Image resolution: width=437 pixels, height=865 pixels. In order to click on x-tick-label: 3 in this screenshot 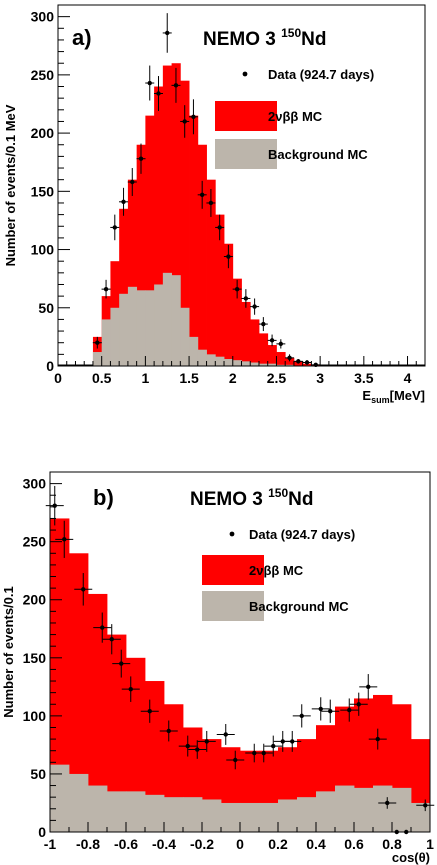, I will do `click(320, 378)`.